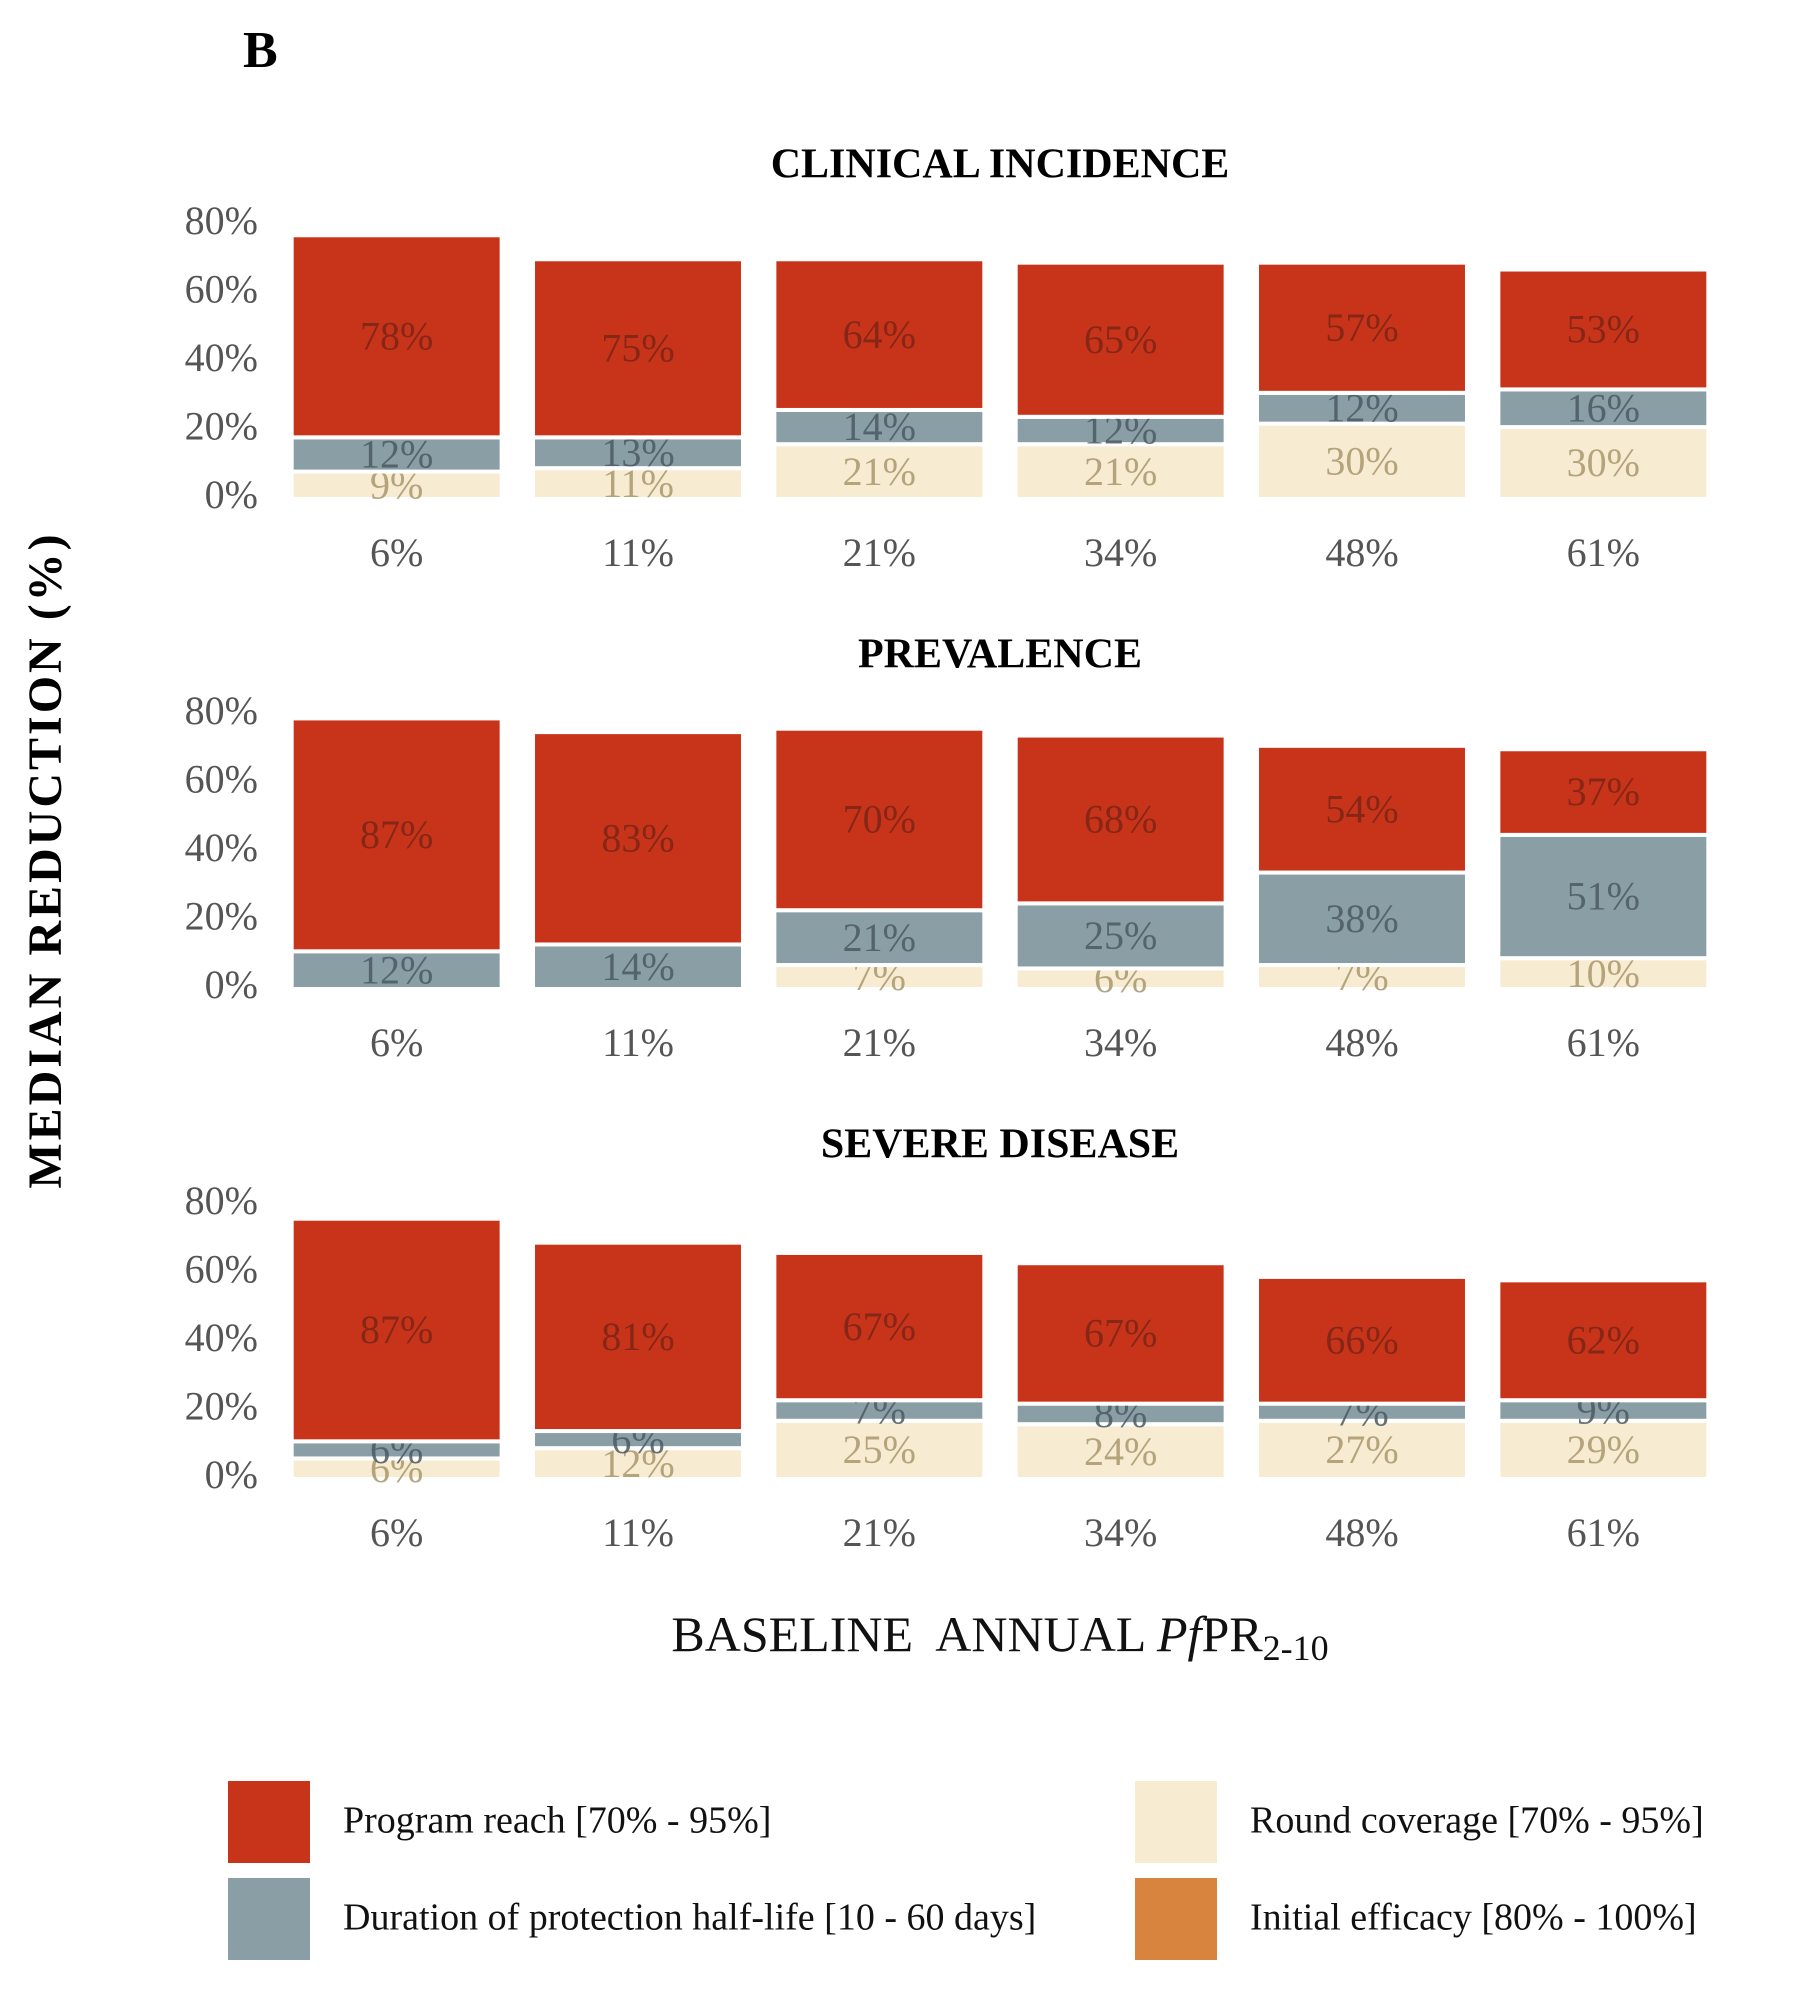 This screenshot has width=1800, height=2000. I want to click on segment-label: 66%, so click(1361, 1339).